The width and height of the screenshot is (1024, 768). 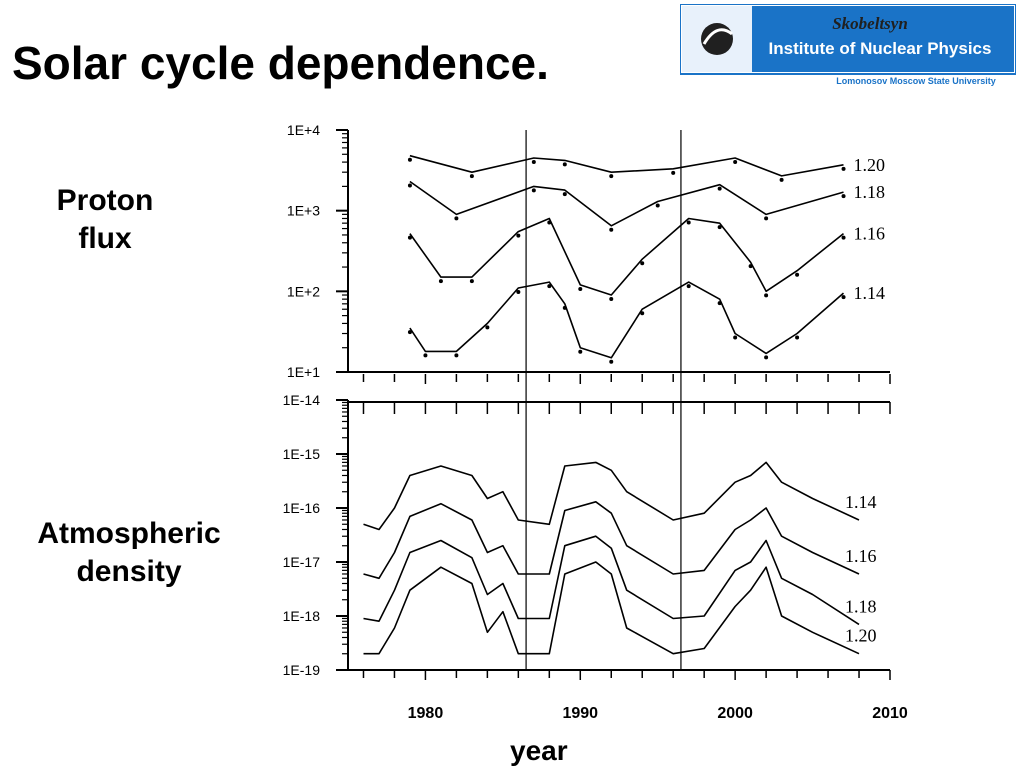 What do you see at coordinates (129, 553) in the screenshot?
I see `atmospheric-density-label: Atmospheric density` at bounding box center [129, 553].